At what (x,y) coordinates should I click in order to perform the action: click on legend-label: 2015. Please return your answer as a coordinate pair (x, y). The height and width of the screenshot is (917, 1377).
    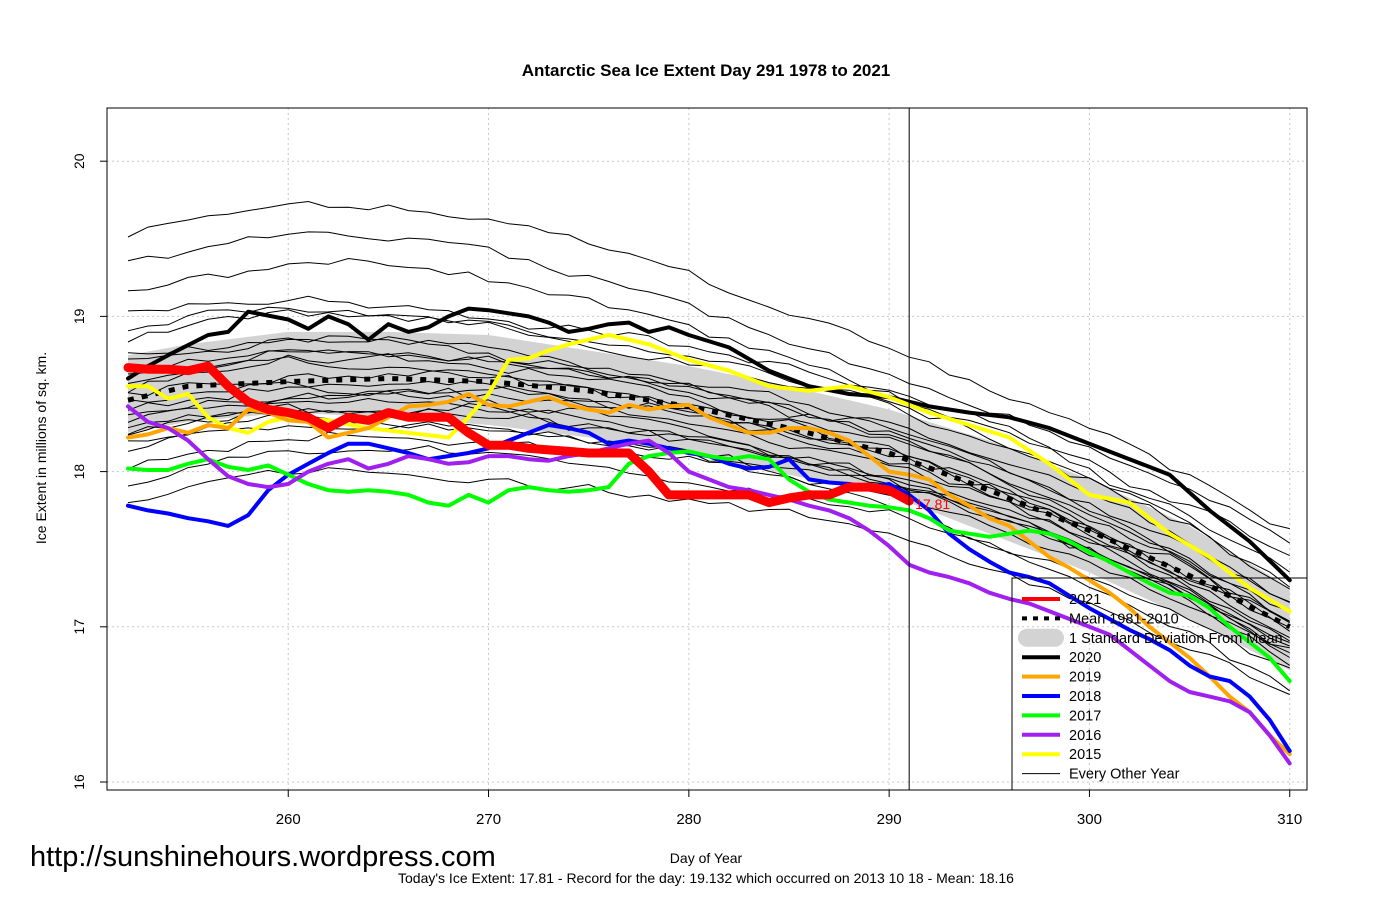
    Looking at the image, I should click on (1085, 755).